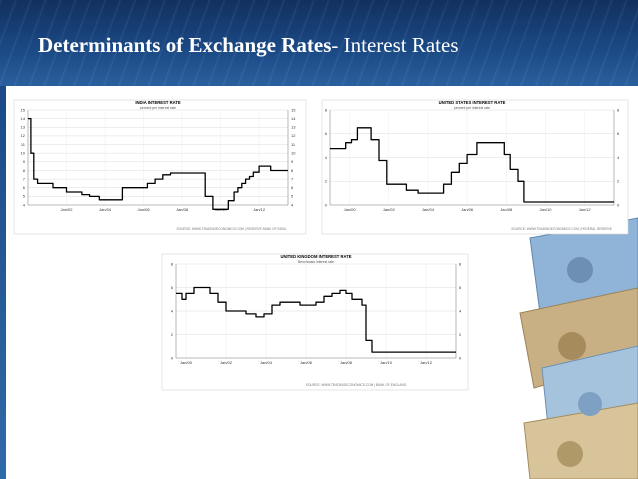 This screenshot has height=479, width=638. What do you see at coordinates (293, 109) in the screenshot?
I see `y-tick-label-right: 15` at bounding box center [293, 109].